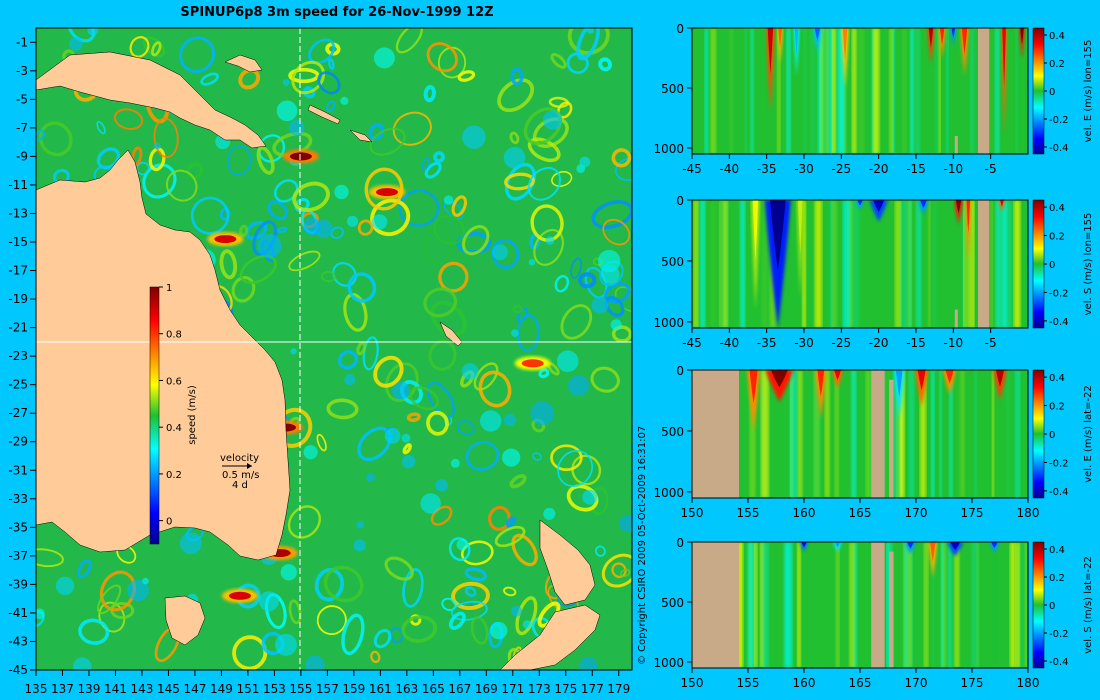 The image size is (1100, 700). What do you see at coordinates (22, 128) in the screenshot?
I see `map-y-tick-label: -7` at bounding box center [22, 128].